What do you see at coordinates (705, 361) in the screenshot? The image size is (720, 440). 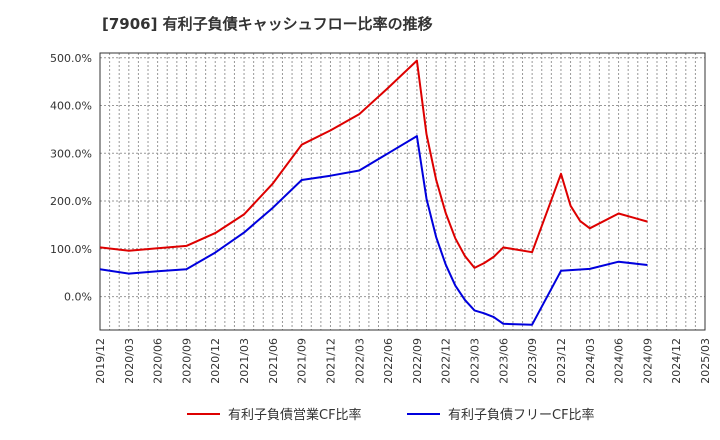 I see `x-tick-label: 2025/03` at bounding box center [705, 361].